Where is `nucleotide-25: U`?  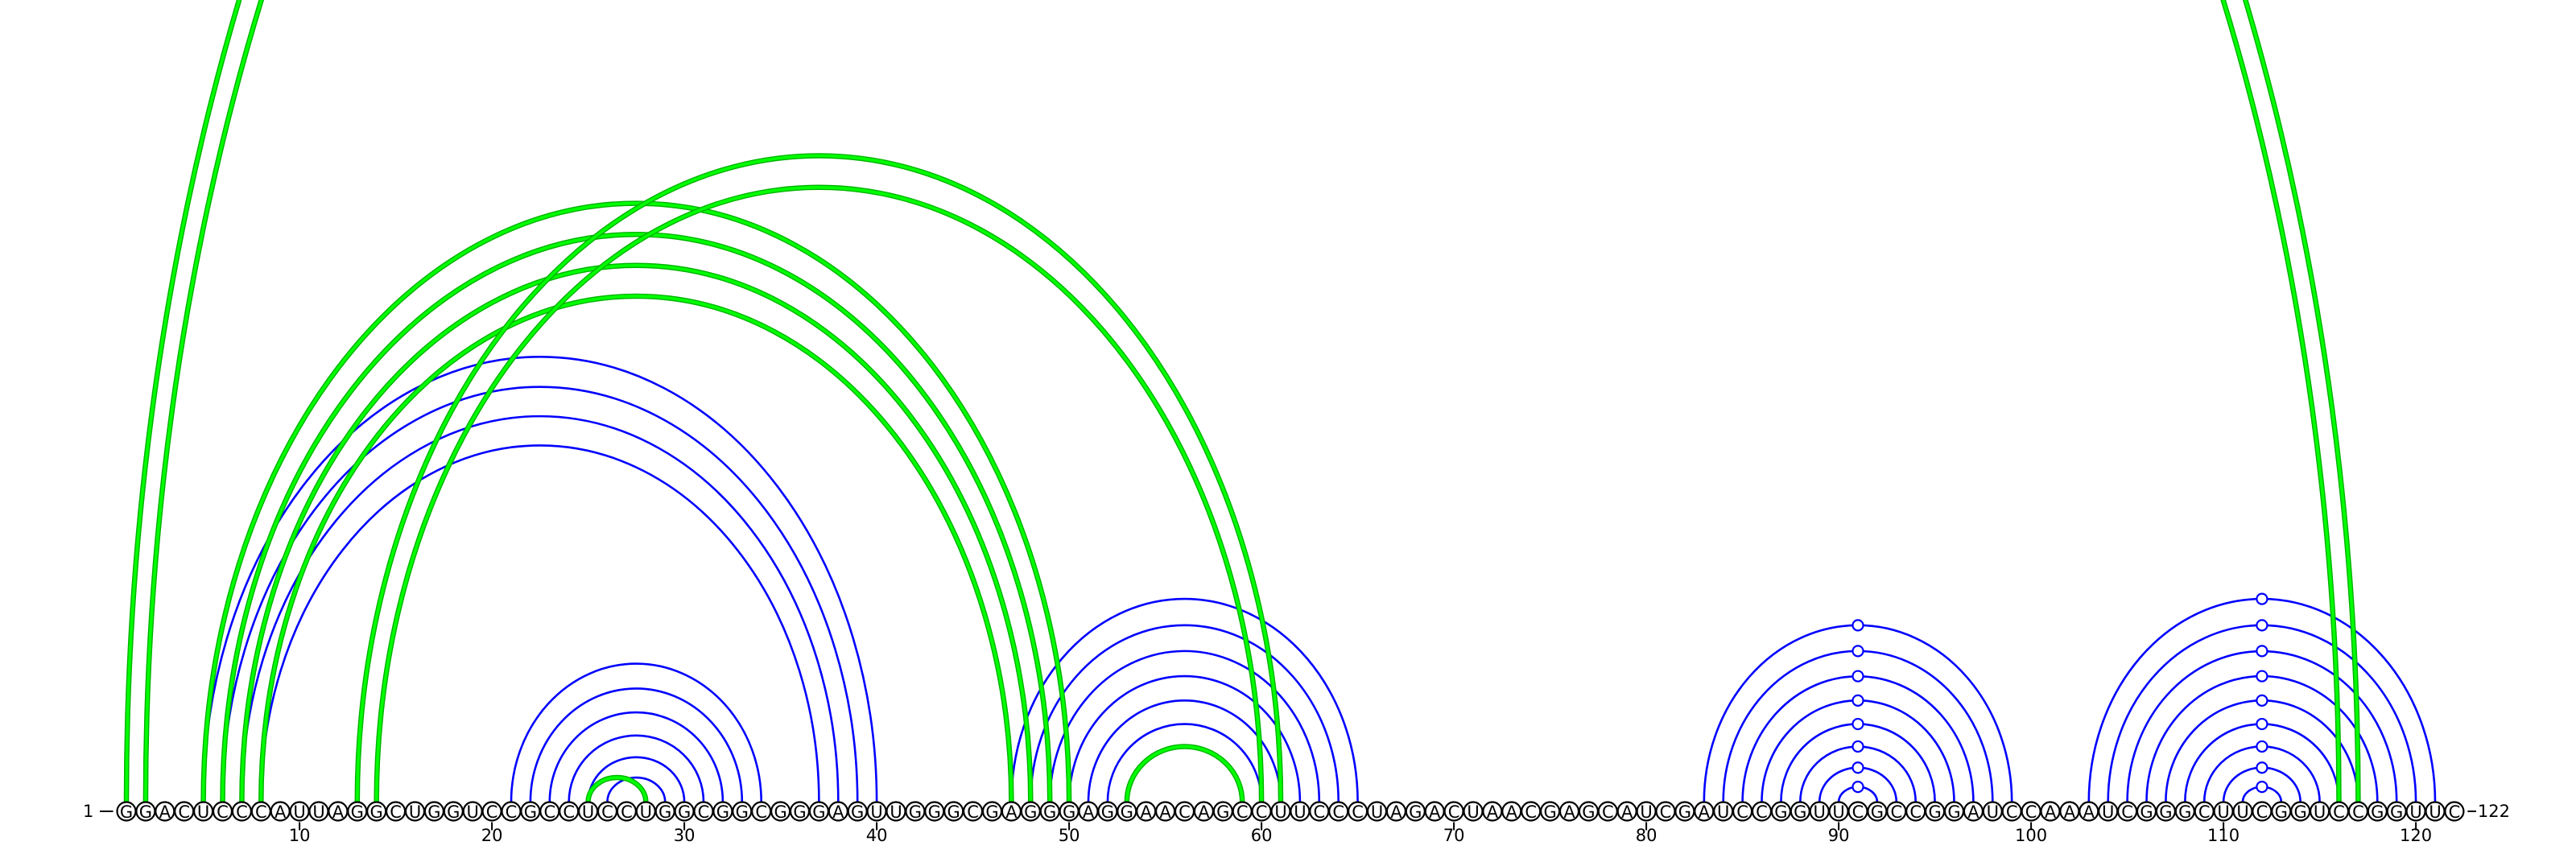
nucleotide-25: U is located at coordinates (588, 813).